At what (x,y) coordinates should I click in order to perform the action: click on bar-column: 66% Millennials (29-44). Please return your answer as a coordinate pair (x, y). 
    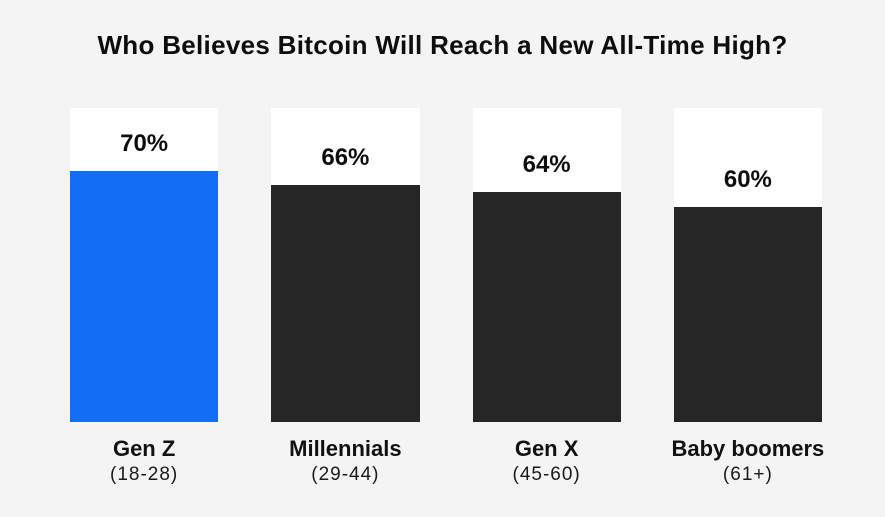
    Looking at the image, I should click on (345, 297).